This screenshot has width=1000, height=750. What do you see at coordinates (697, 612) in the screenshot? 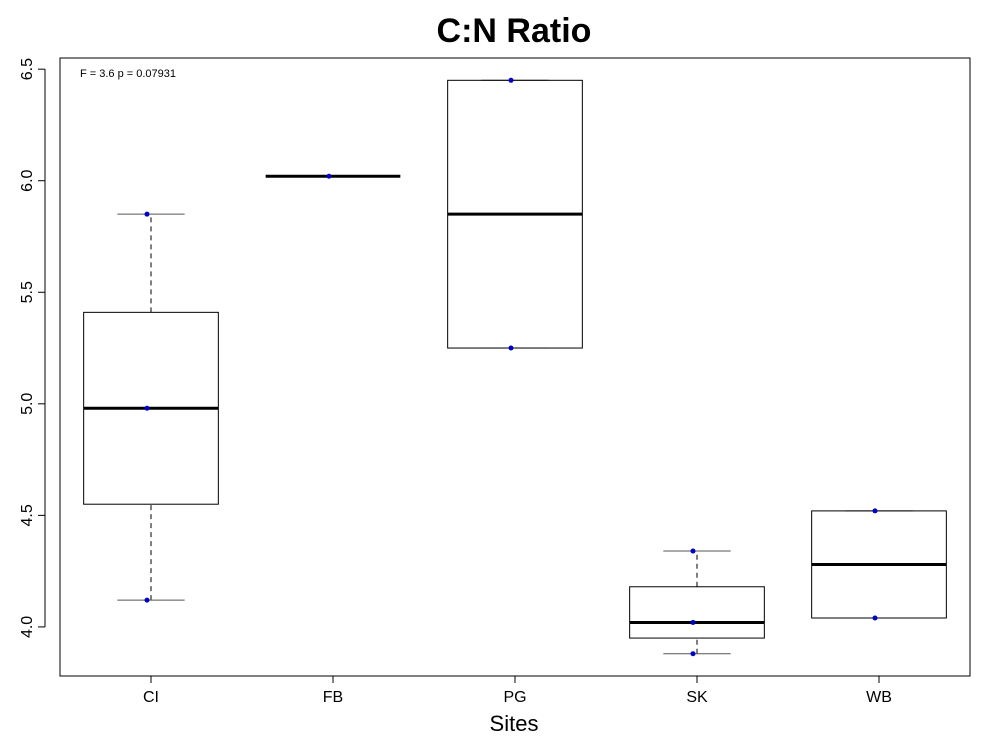
I see `iqr-box` at bounding box center [697, 612].